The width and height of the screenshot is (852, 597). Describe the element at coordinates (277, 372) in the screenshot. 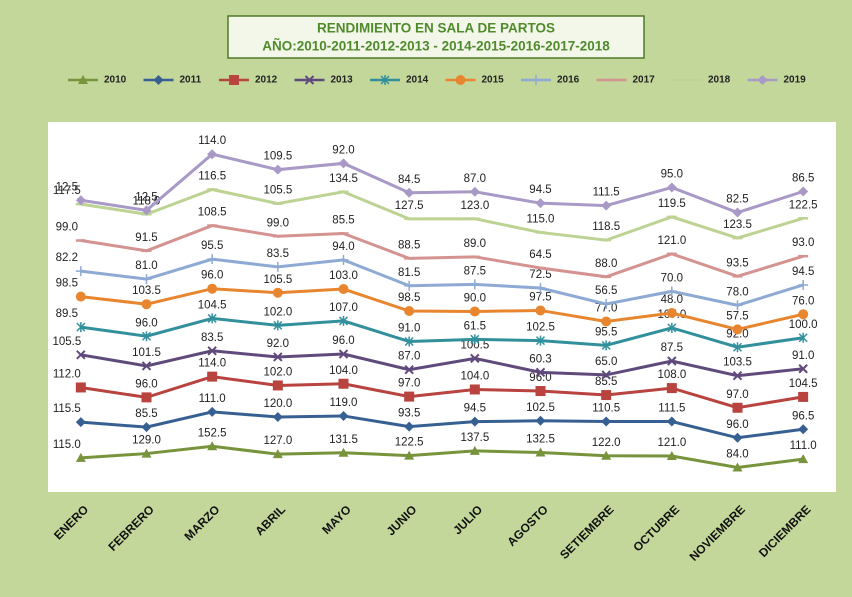

I see `data-label: 102.0` at that location.